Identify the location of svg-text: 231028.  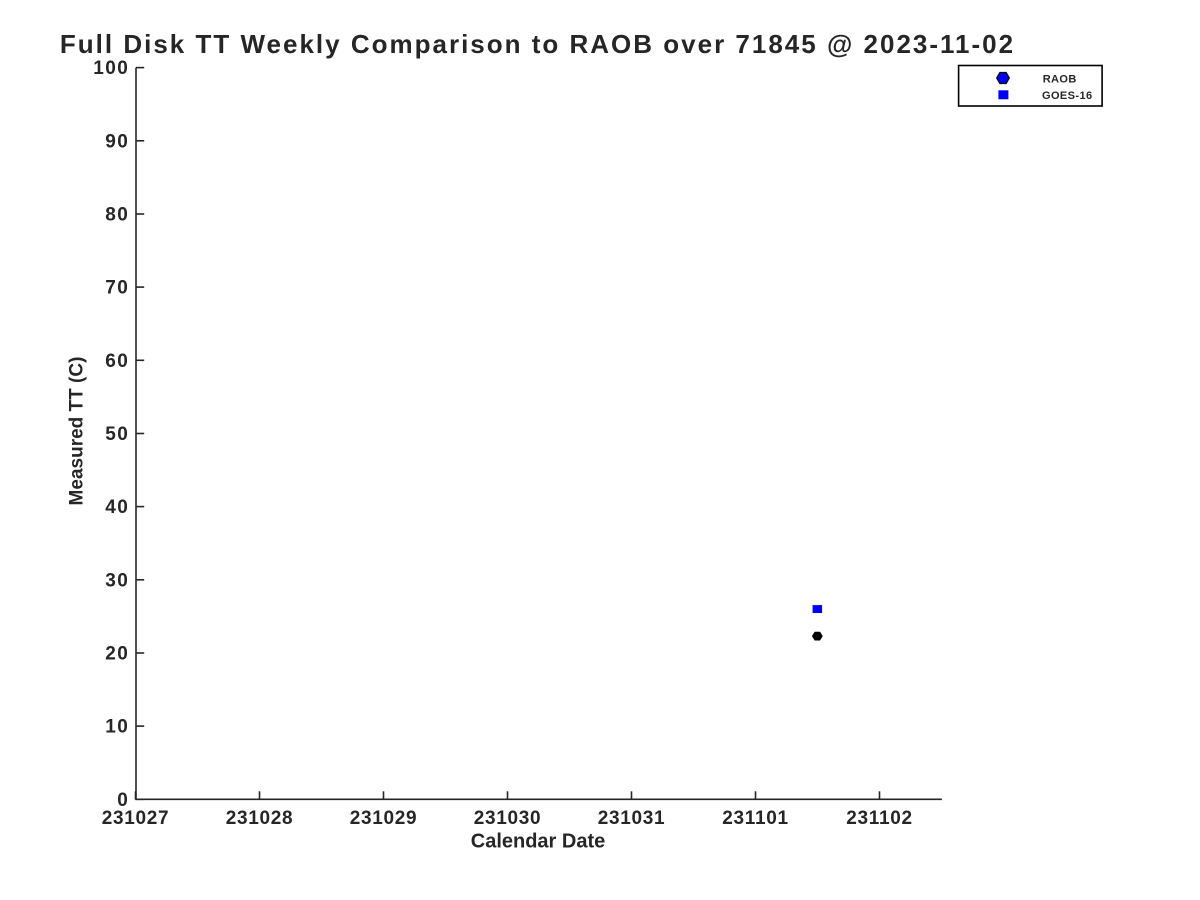
(260, 818).